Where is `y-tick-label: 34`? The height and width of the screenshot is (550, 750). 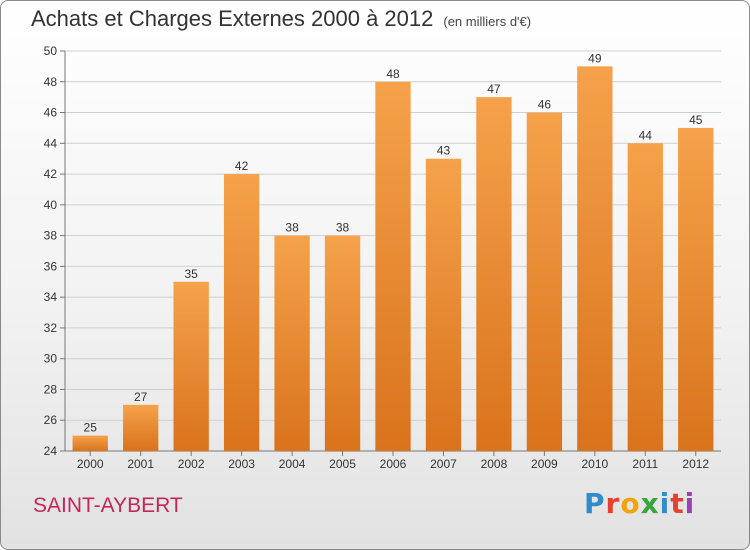
y-tick-label: 34 is located at coordinates (51, 297).